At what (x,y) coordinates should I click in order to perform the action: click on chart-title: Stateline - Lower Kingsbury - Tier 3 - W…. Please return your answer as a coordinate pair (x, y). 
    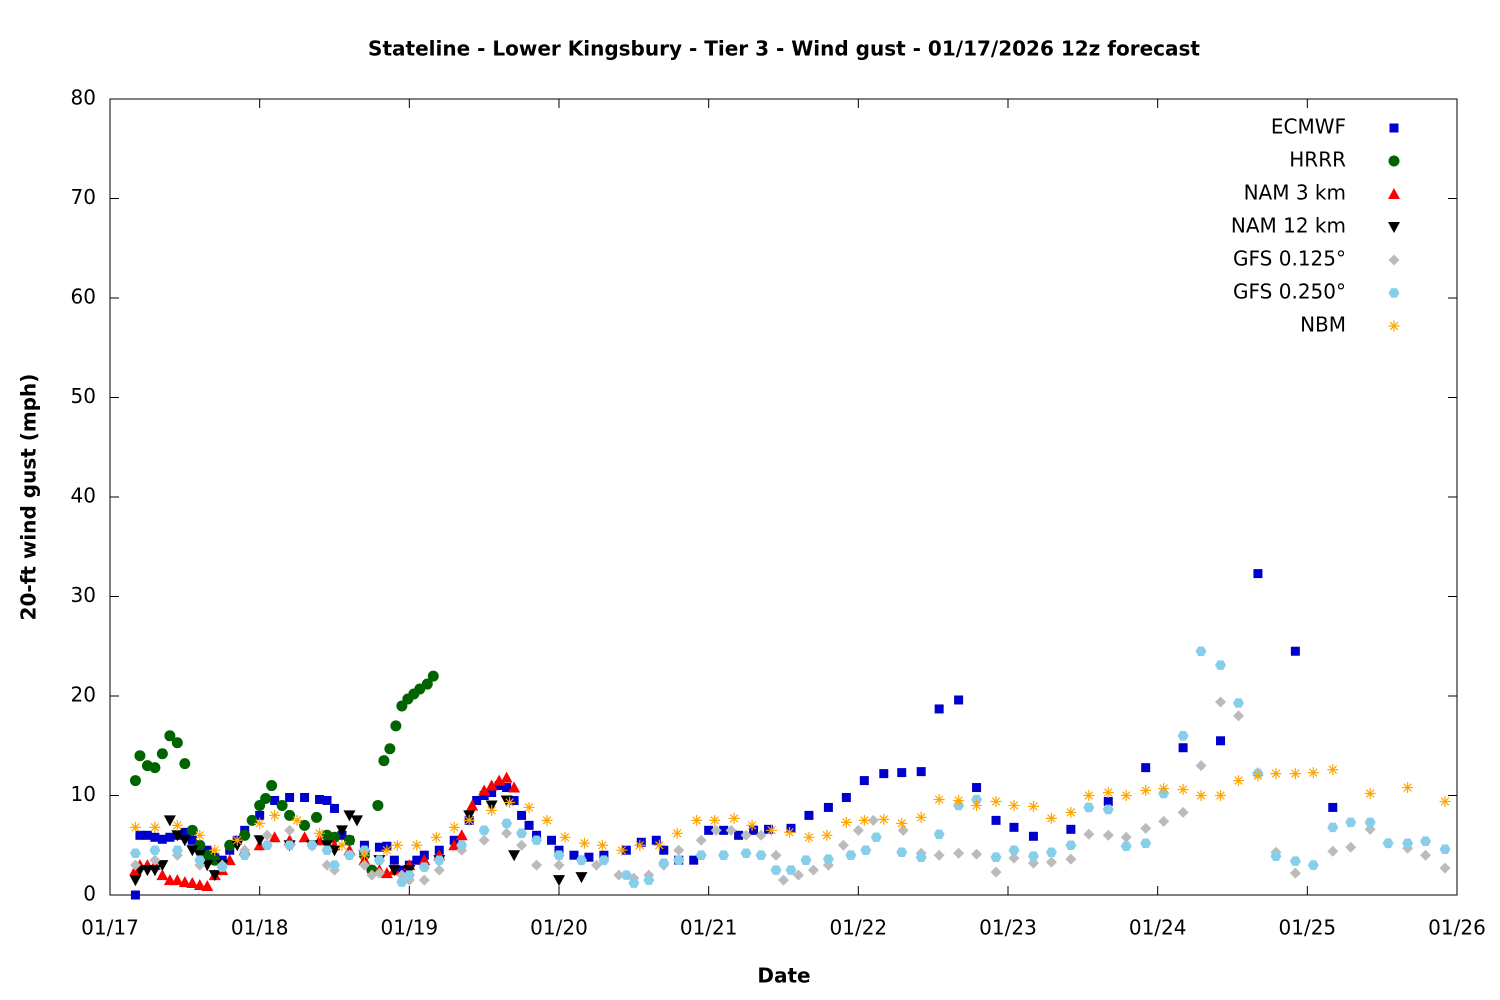
    Looking at the image, I should click on (784, 49).